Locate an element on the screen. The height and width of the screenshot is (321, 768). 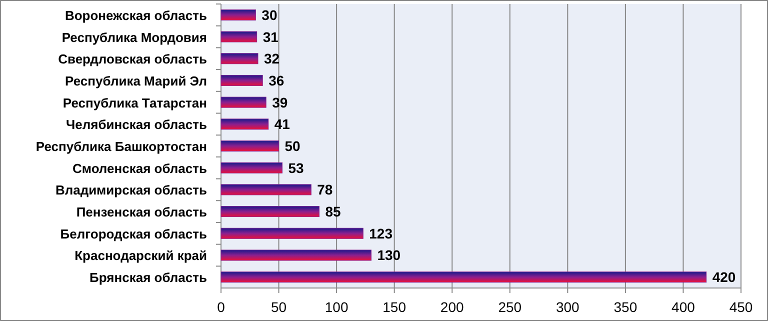
data-label: 50 is located at coordinates (292, 146).